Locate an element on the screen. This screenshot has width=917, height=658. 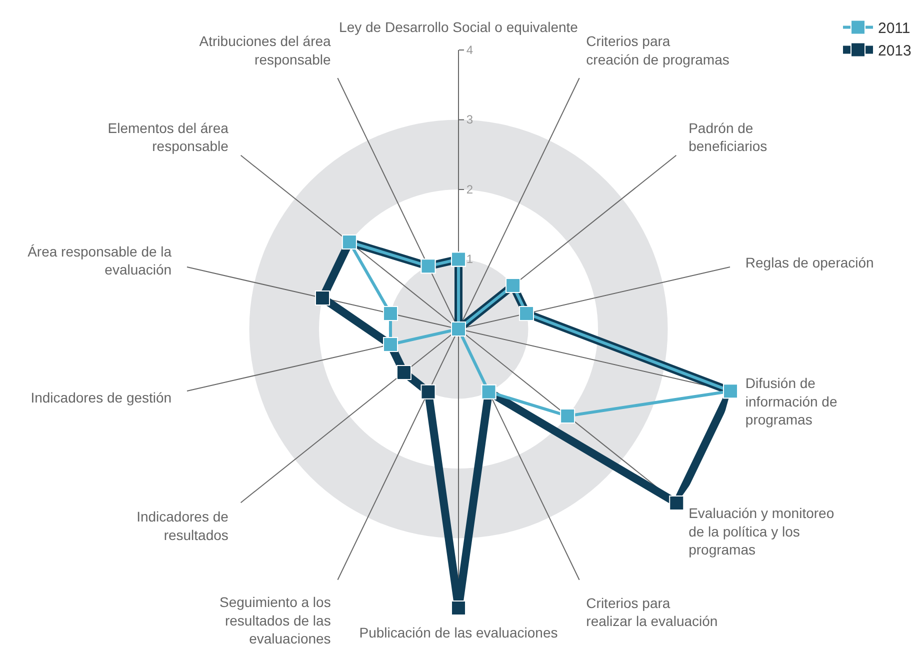
spoke-label: Indicadores de resultados is located at coordinates (182, 525).